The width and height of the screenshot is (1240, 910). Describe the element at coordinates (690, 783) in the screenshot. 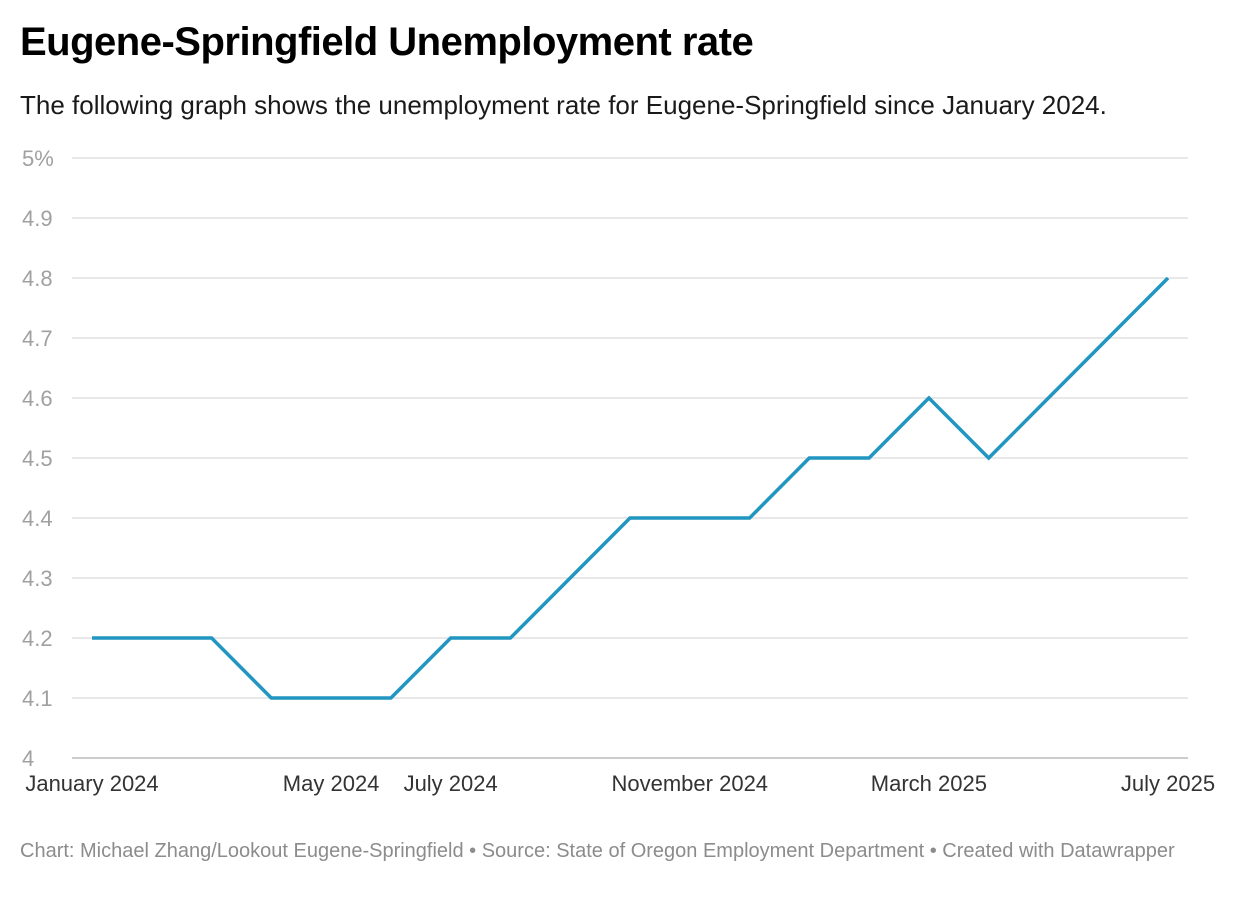

I see `x-tick-label: November 2024` at that location.